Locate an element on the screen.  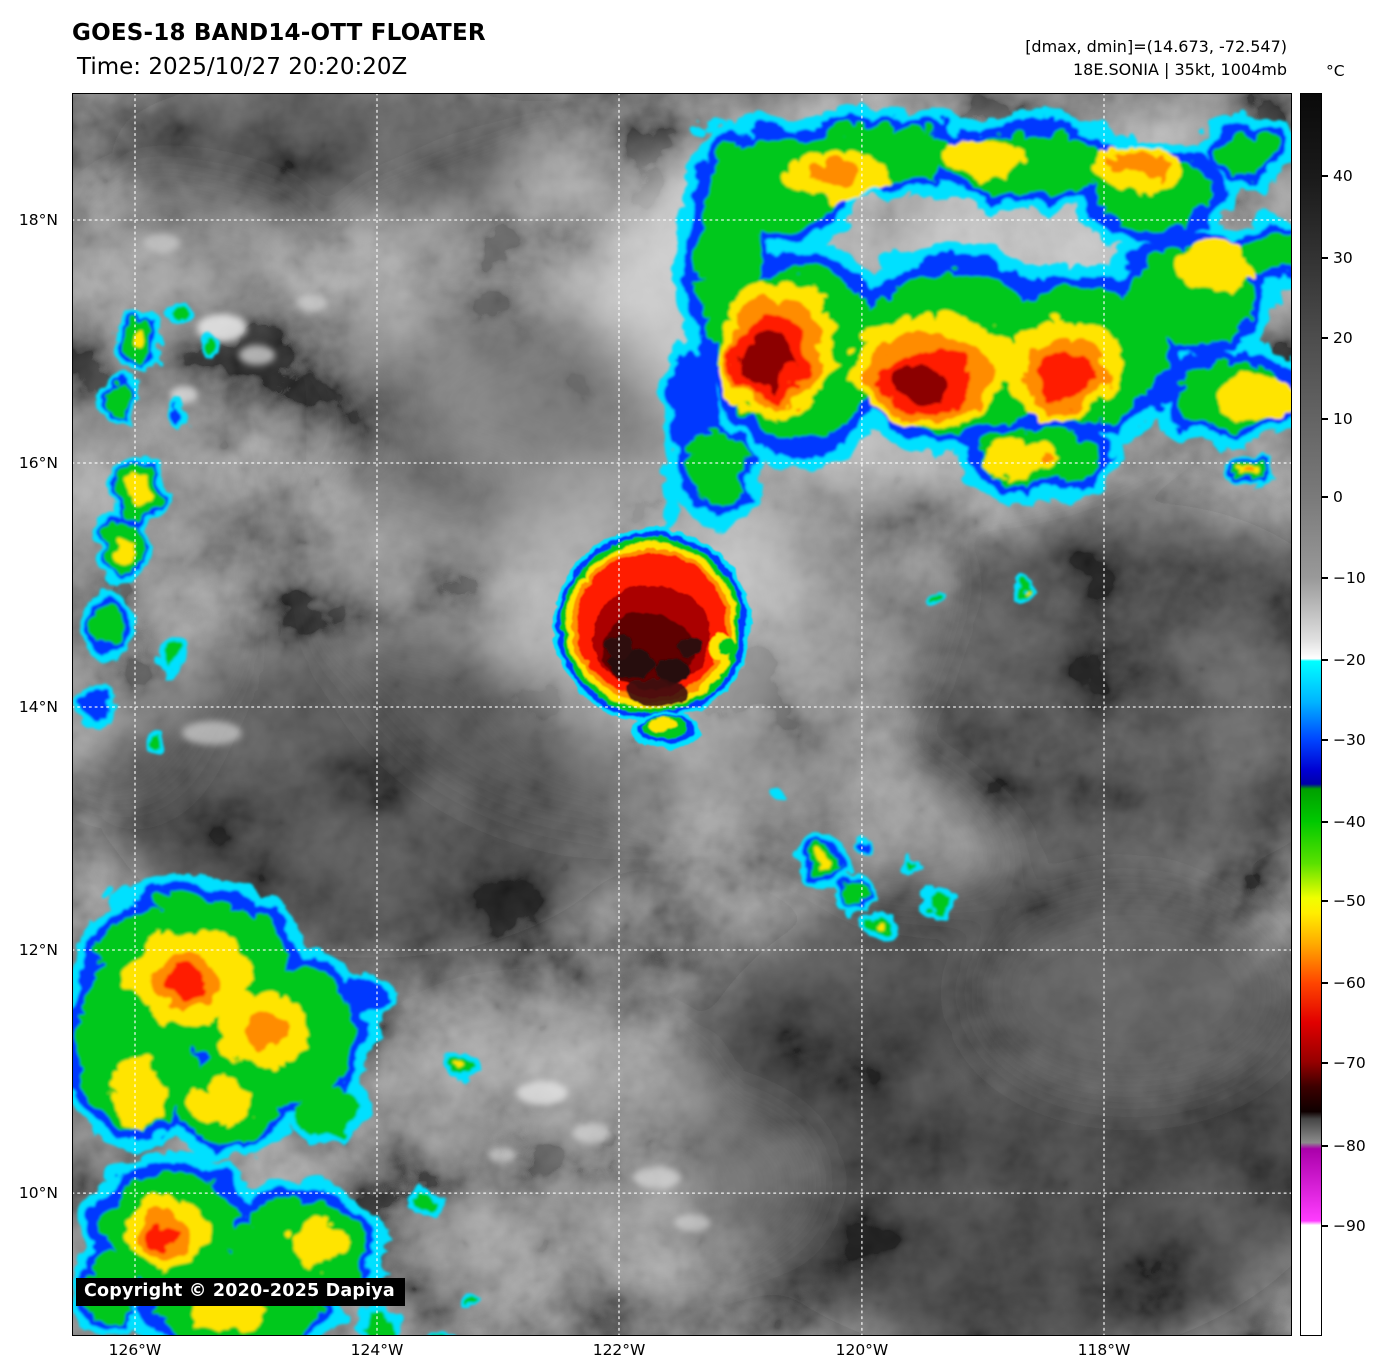
product-title: GOES-18 BAND14-OTT FLOATER is located at coordinates (279, 33).